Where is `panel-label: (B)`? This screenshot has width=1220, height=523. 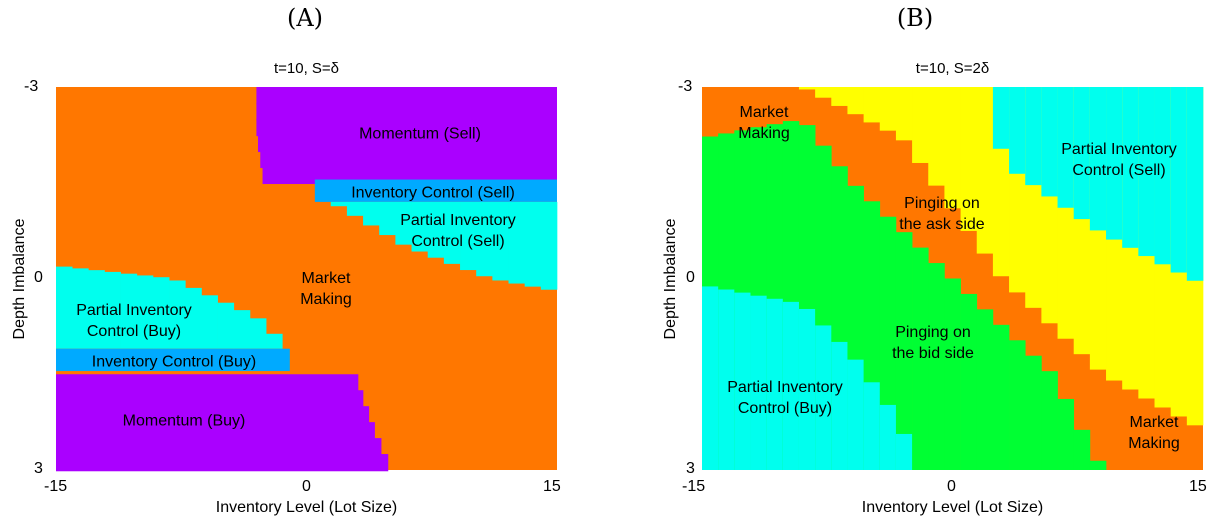 panel-label: (B) is located at coordinates (915, 18).